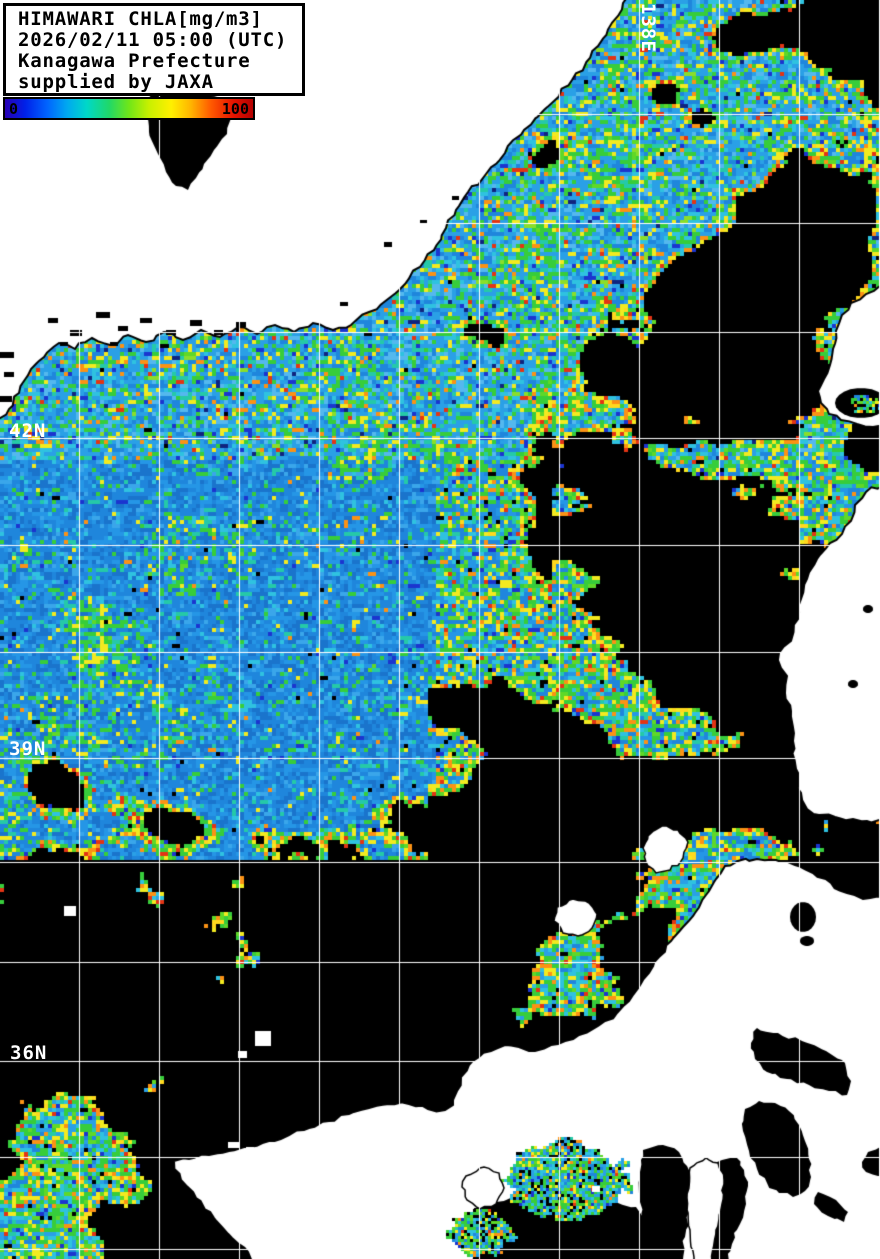 This screenshot has width=880, height=1259. I want to click on product-region: Kanagawa Prefecture, so click(134, 61).